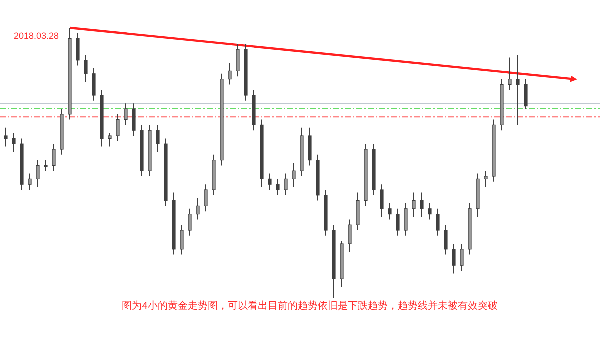 This screenshot has width=600, height=350. Describe the element at coordinates (37, 36) in the screenshot. I see `annotation: 2018.03.28` at that location.